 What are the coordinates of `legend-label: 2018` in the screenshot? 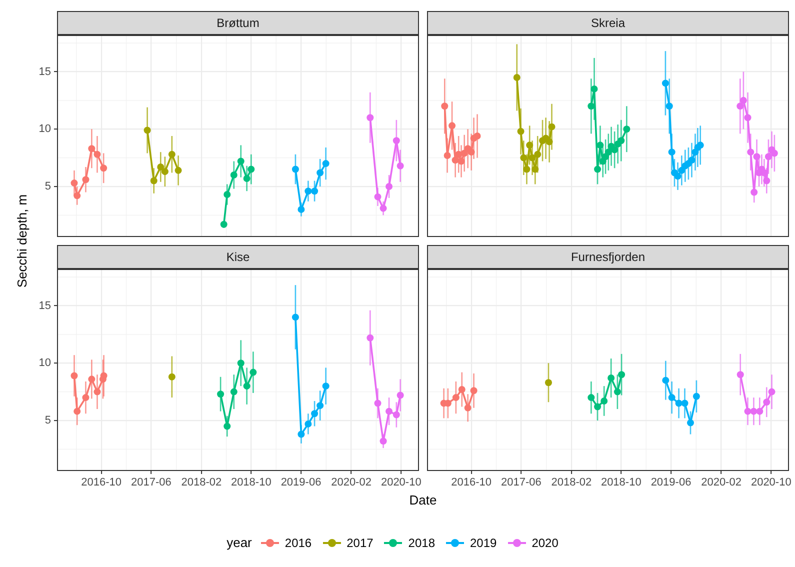 It's located at (421, 543).